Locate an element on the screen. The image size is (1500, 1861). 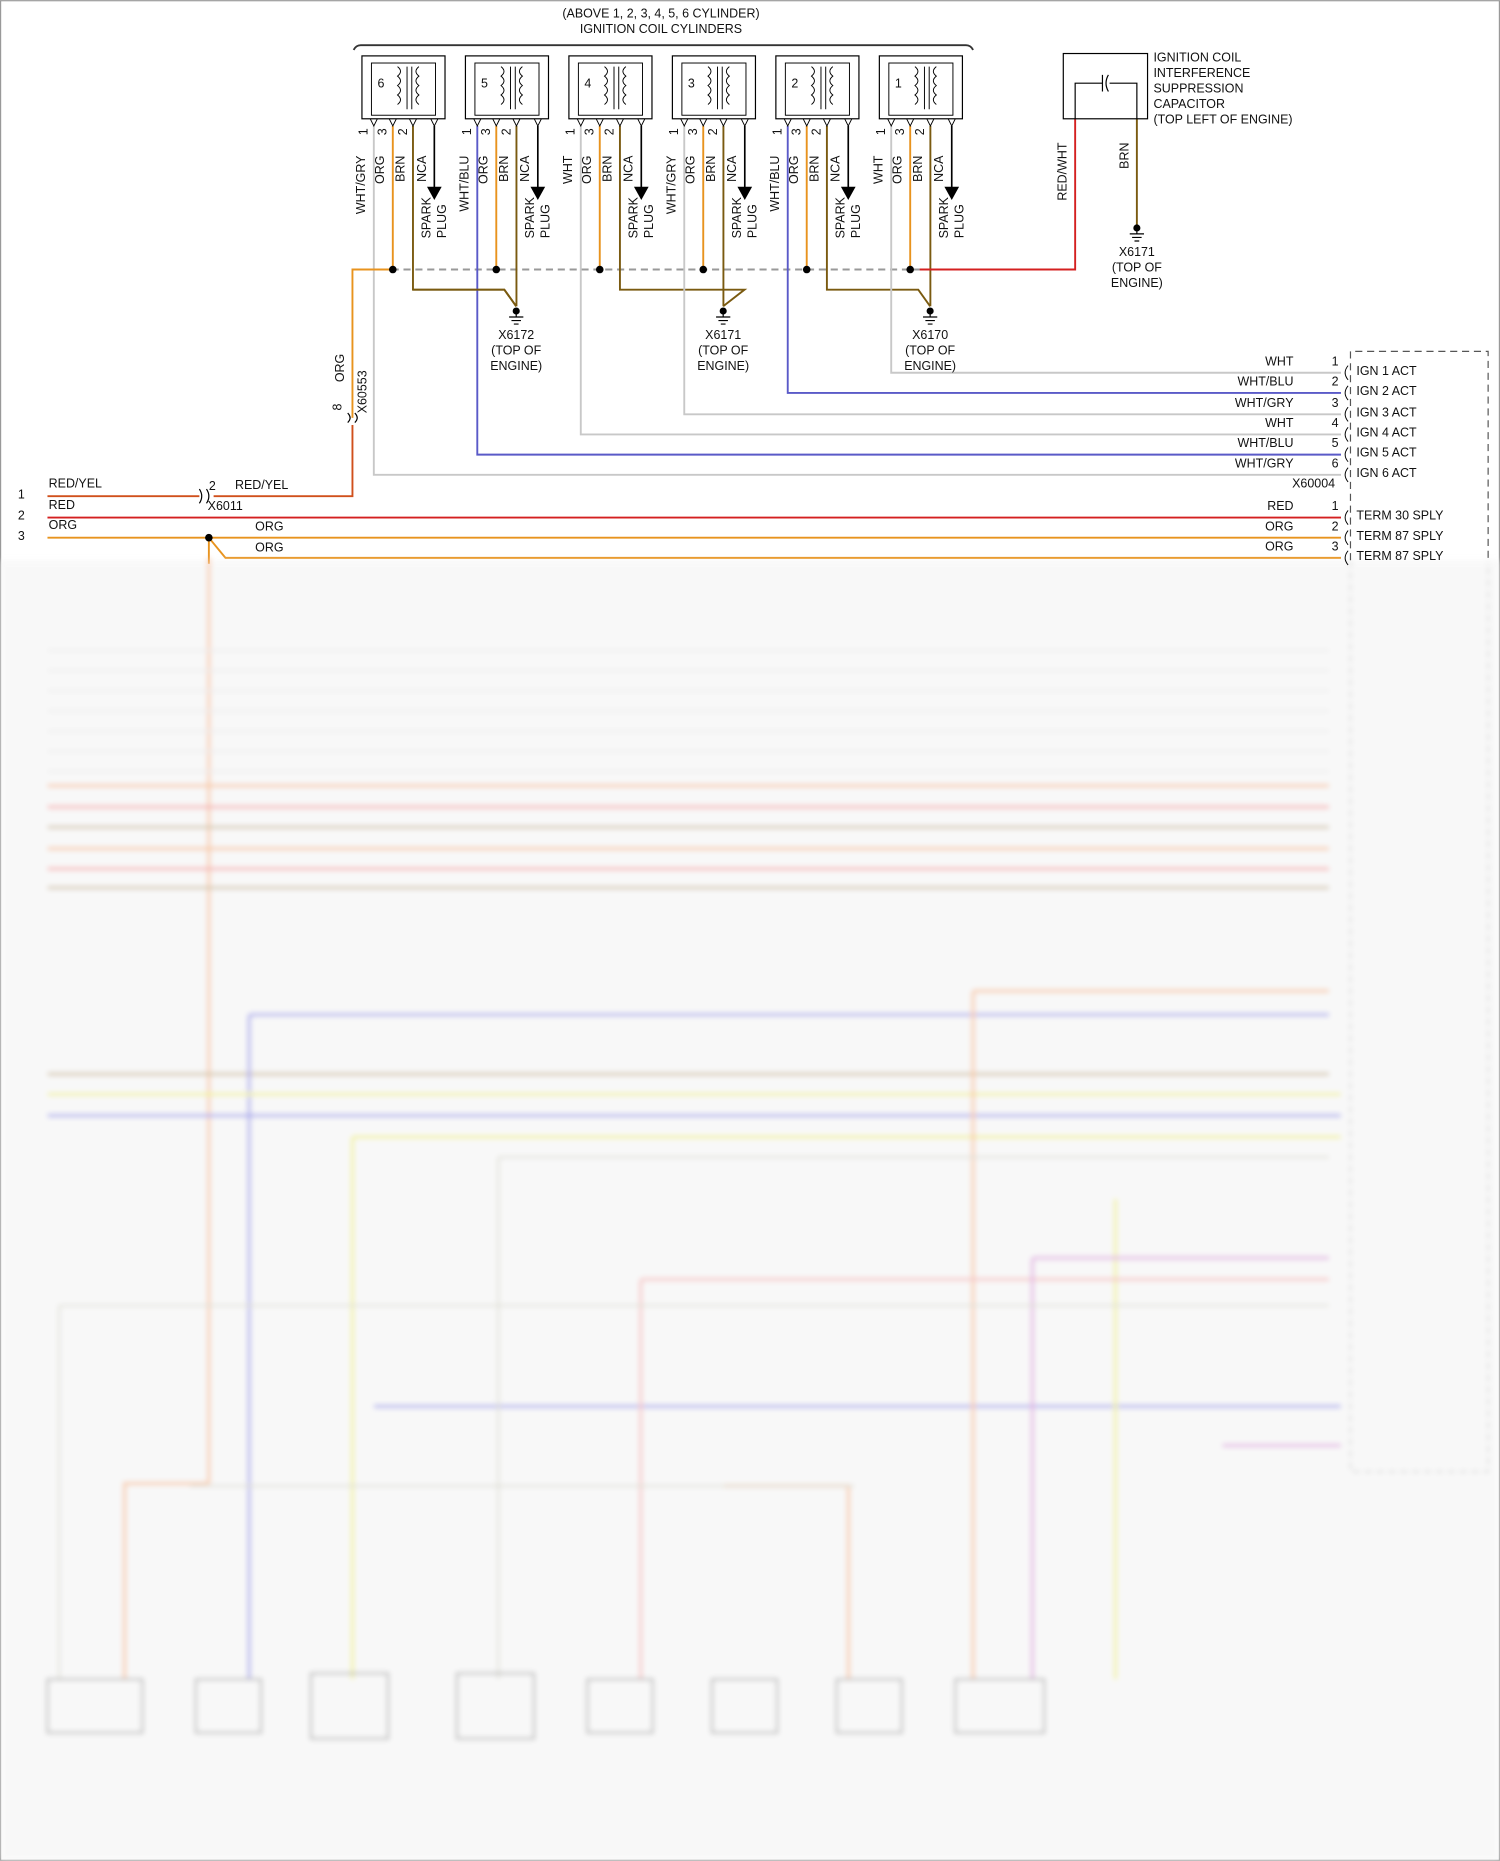
capacitor-label: SUPPRESSION is located at coordinates (1198, 88).